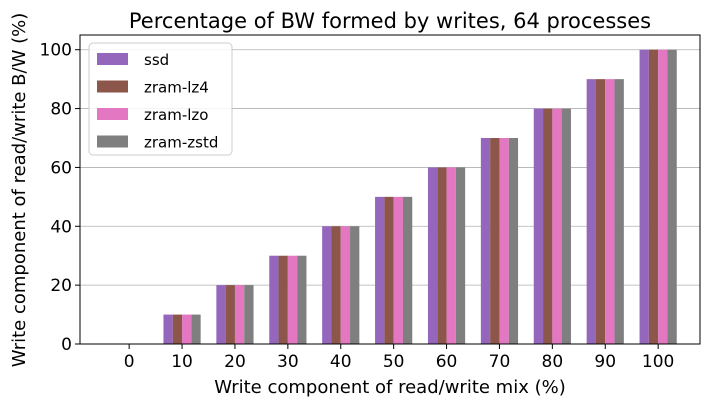 The width and height of the screenshot is (711, 407). I want to click on legend: ssd zram-lz4 zram-lzo zram-zstd, so click(160, 99).